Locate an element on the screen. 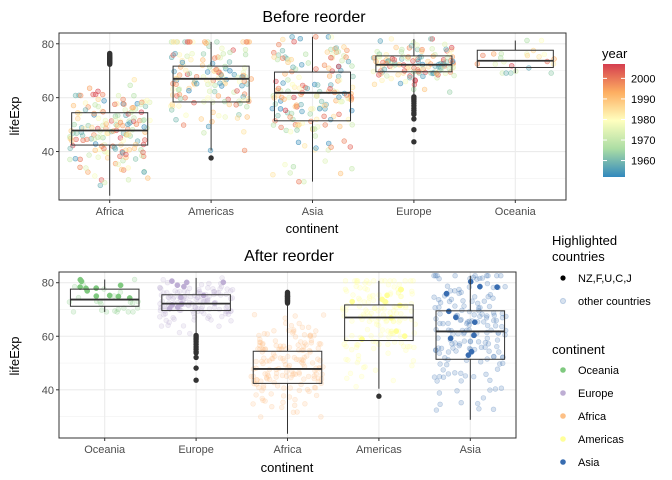 The height and width of the screenshot is (480, 672). colorbar-tick-label: 1970 is located at coordinates (643, 141).